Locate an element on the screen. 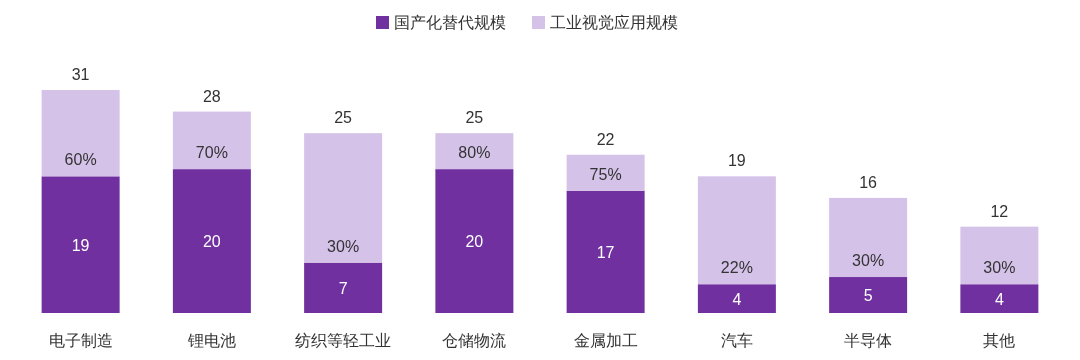 This screenshot has width=1080, height=360. data-label: 5 is located at coordinates (868, 296).